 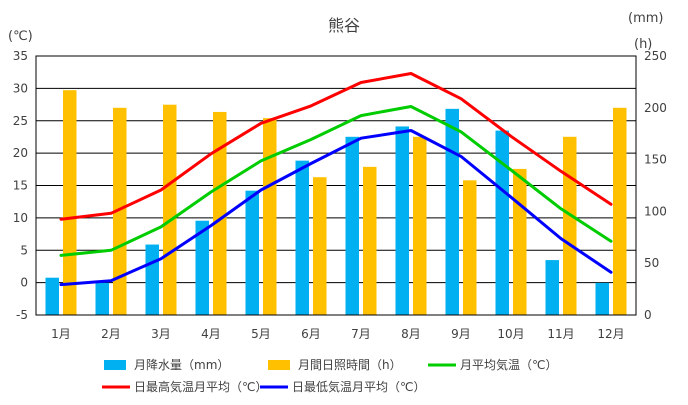 What do you see at coordinates (560, 334) in the screenshot?
I see `x-tick-label: 11月` at bounding box center [560, 334].